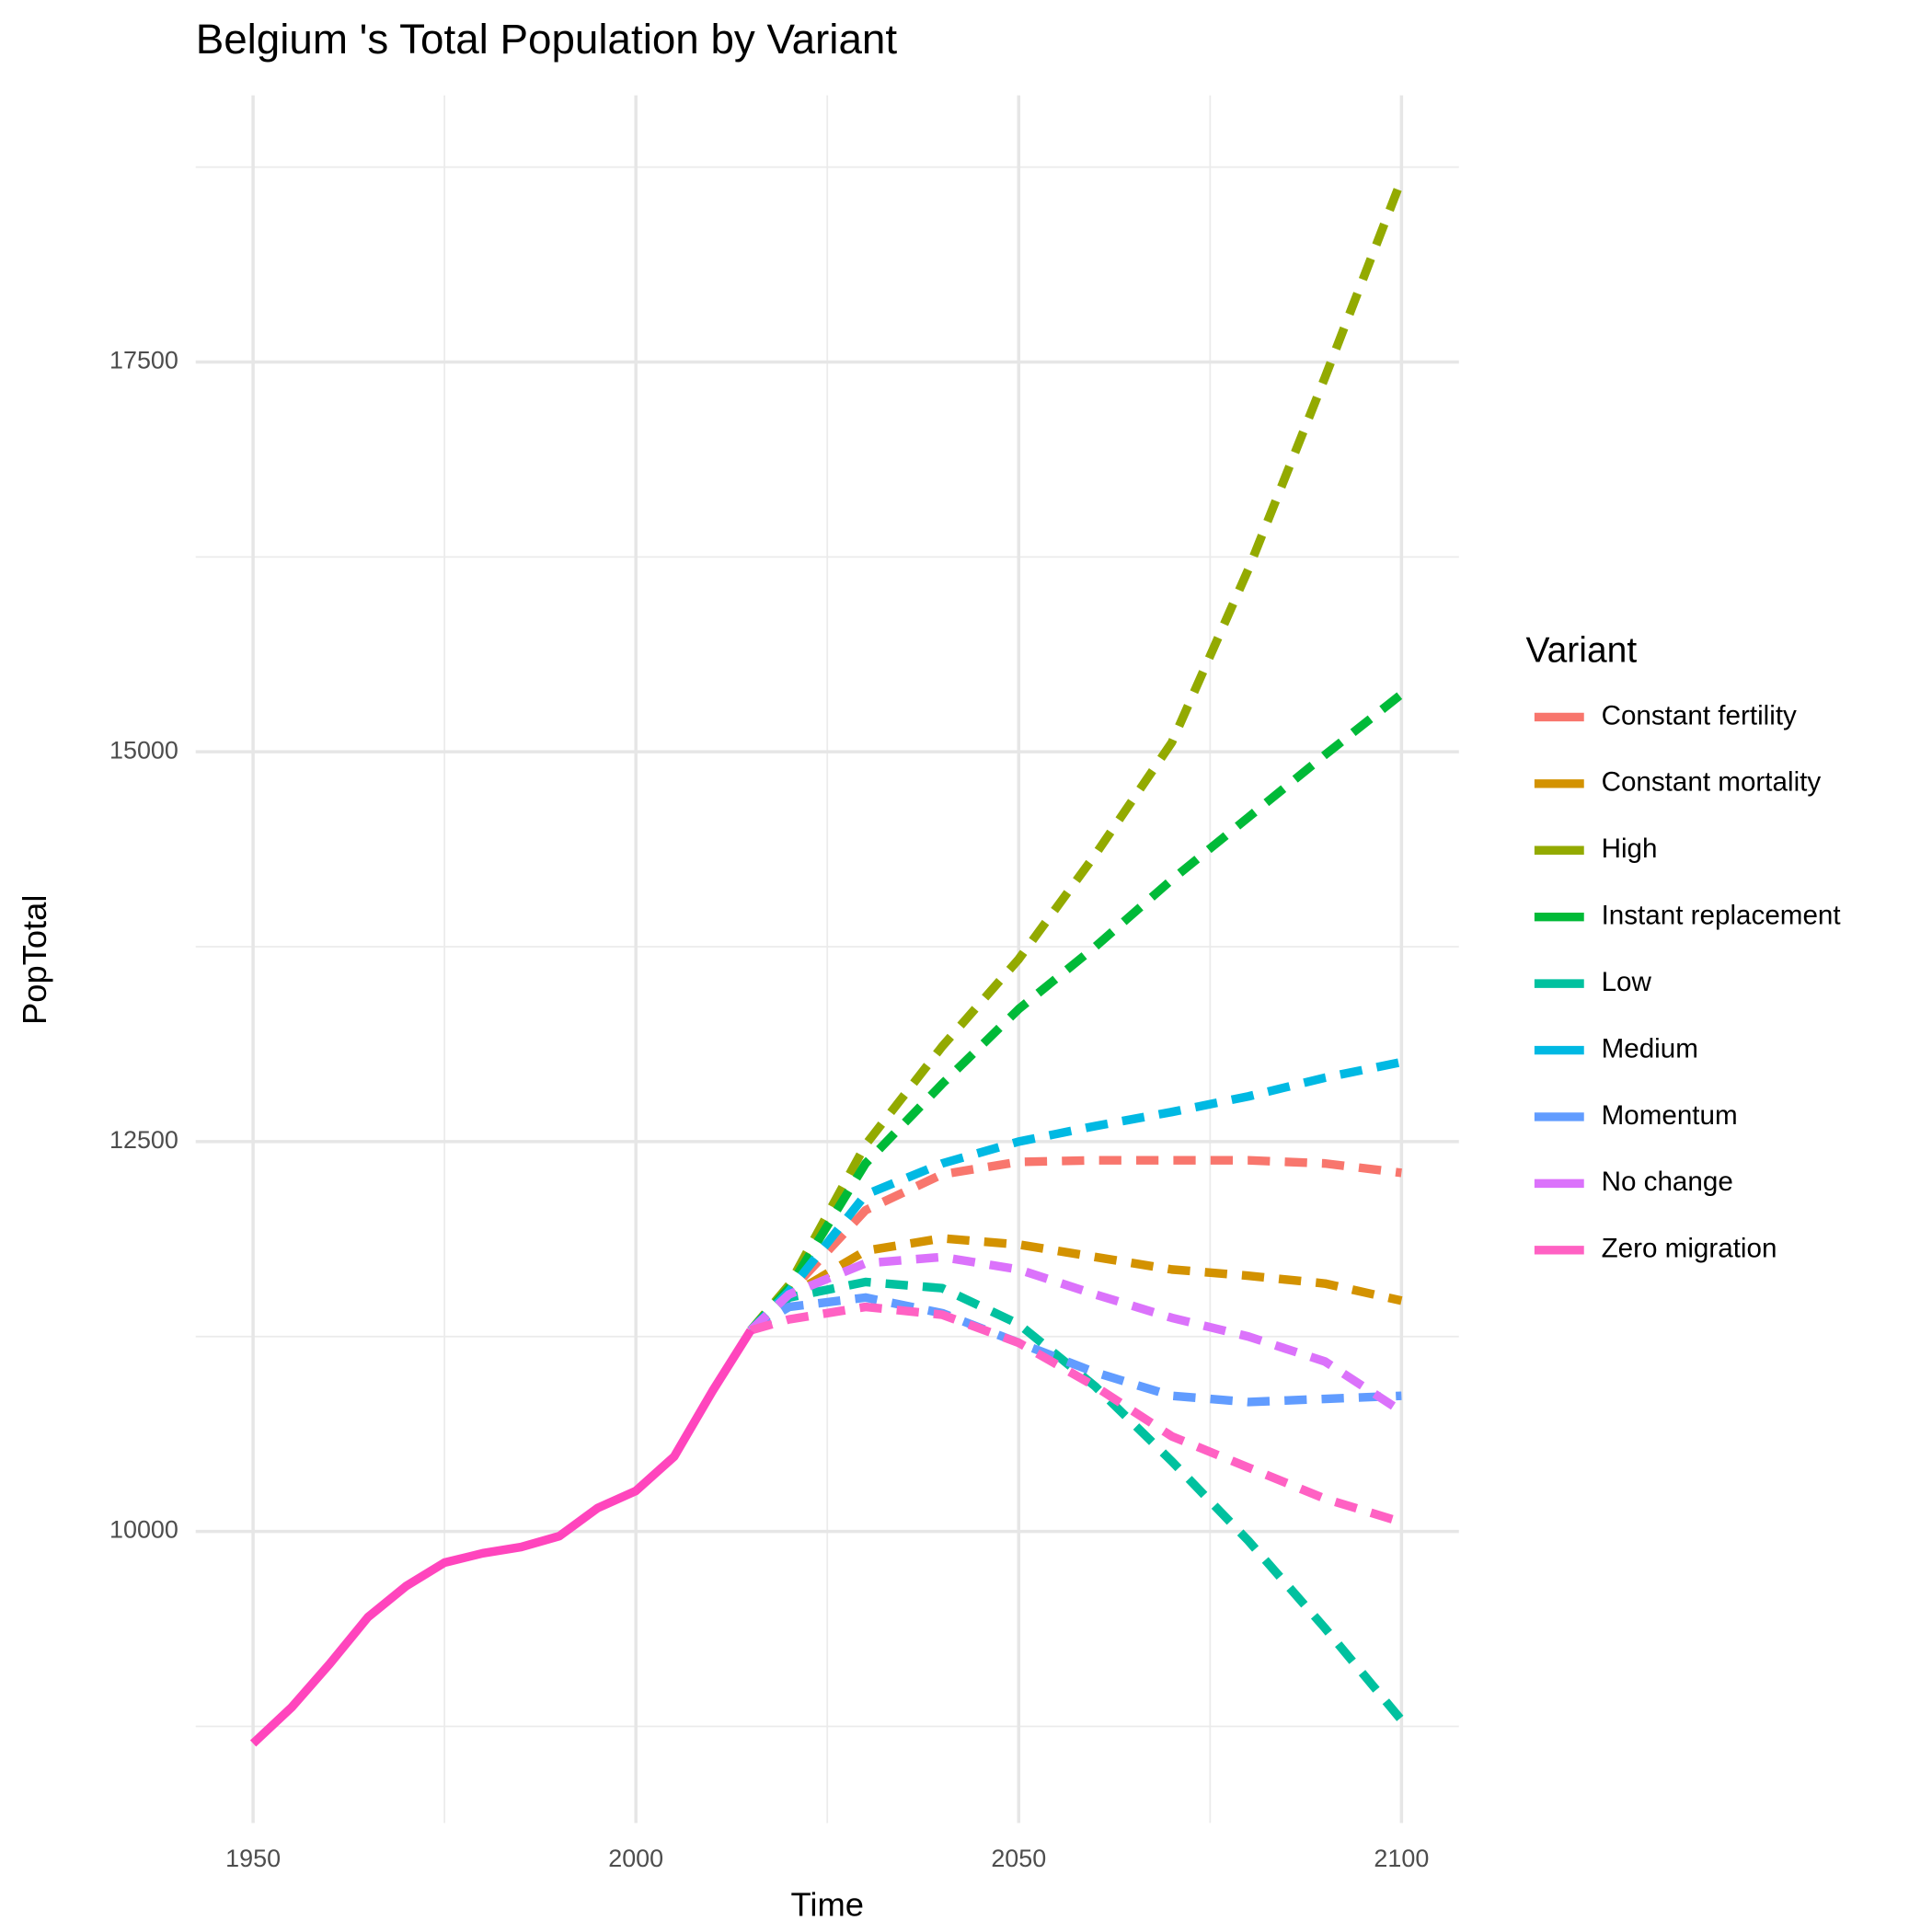 This screenshot has height=1932, width=1932. I want to click on x-tick-label: 2000, so click(635, 1858).